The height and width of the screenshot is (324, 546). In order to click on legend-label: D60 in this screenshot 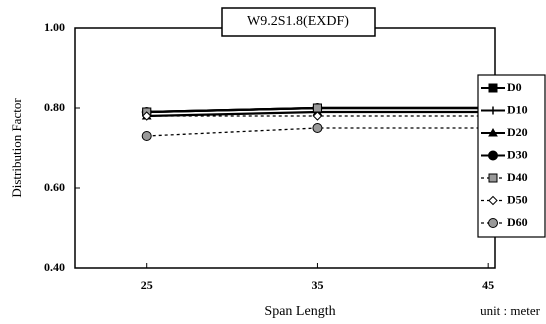, I will do `click(517, 222)`.